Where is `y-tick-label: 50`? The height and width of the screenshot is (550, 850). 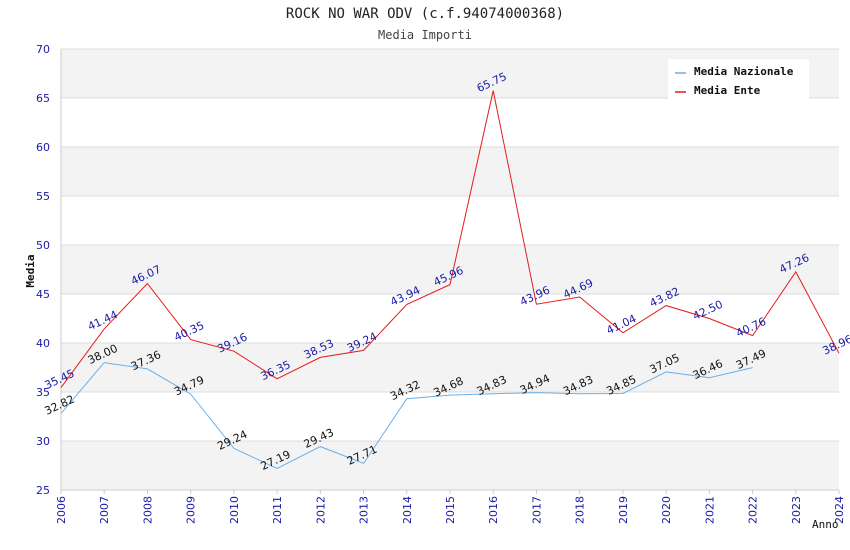 y-tick-label: 50 is located at coordinates (43, 245).